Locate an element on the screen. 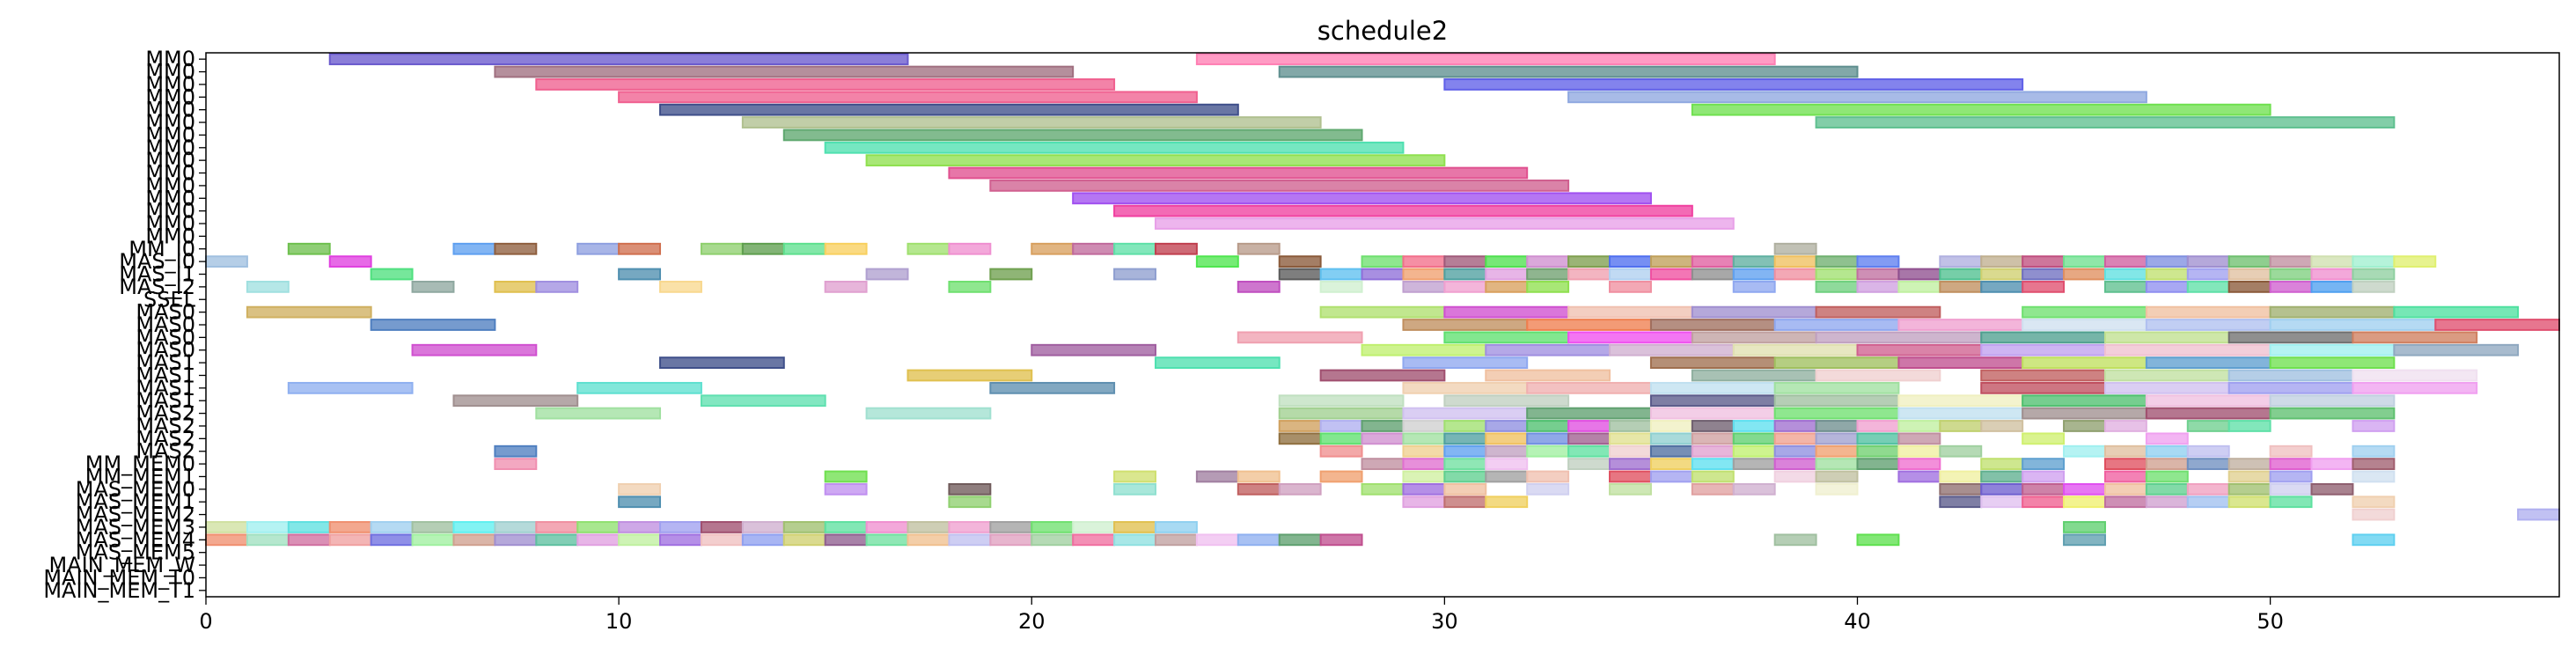 The width and height of the screenshot is (2576, 661). x-tick-label: 50 is located at coordinates (2270, 621).